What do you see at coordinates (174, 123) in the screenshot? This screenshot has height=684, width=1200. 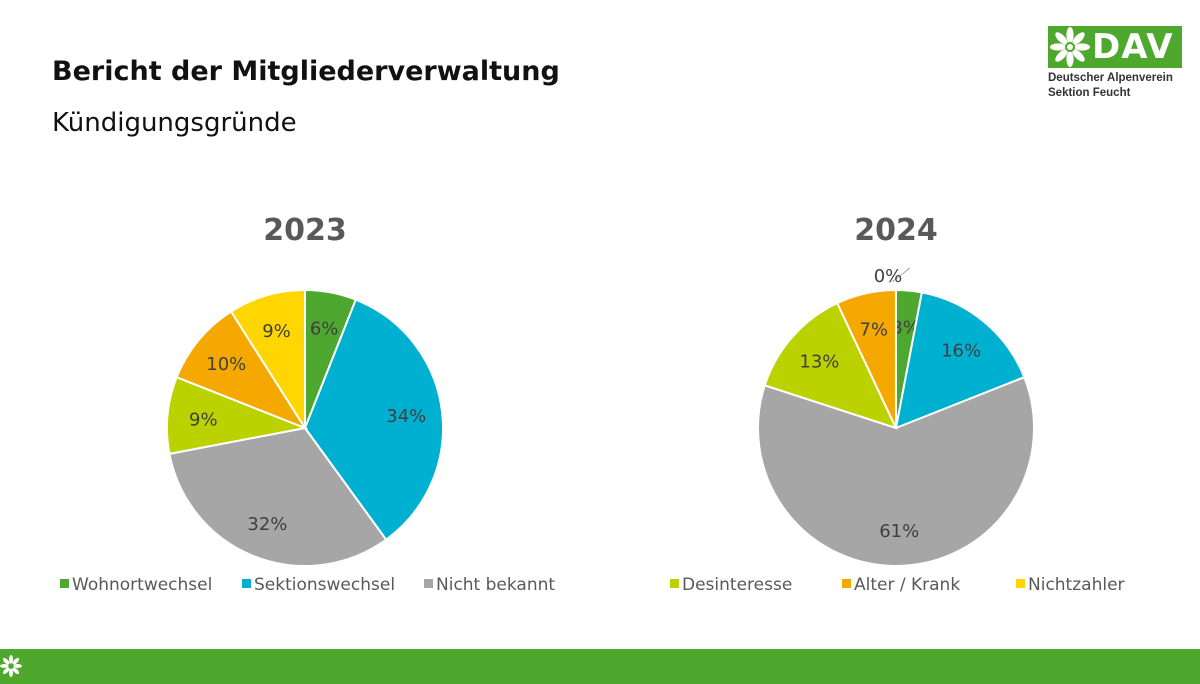 I see `page-subtitle: Kündigungsgründe` at bounding box center [174, 123].